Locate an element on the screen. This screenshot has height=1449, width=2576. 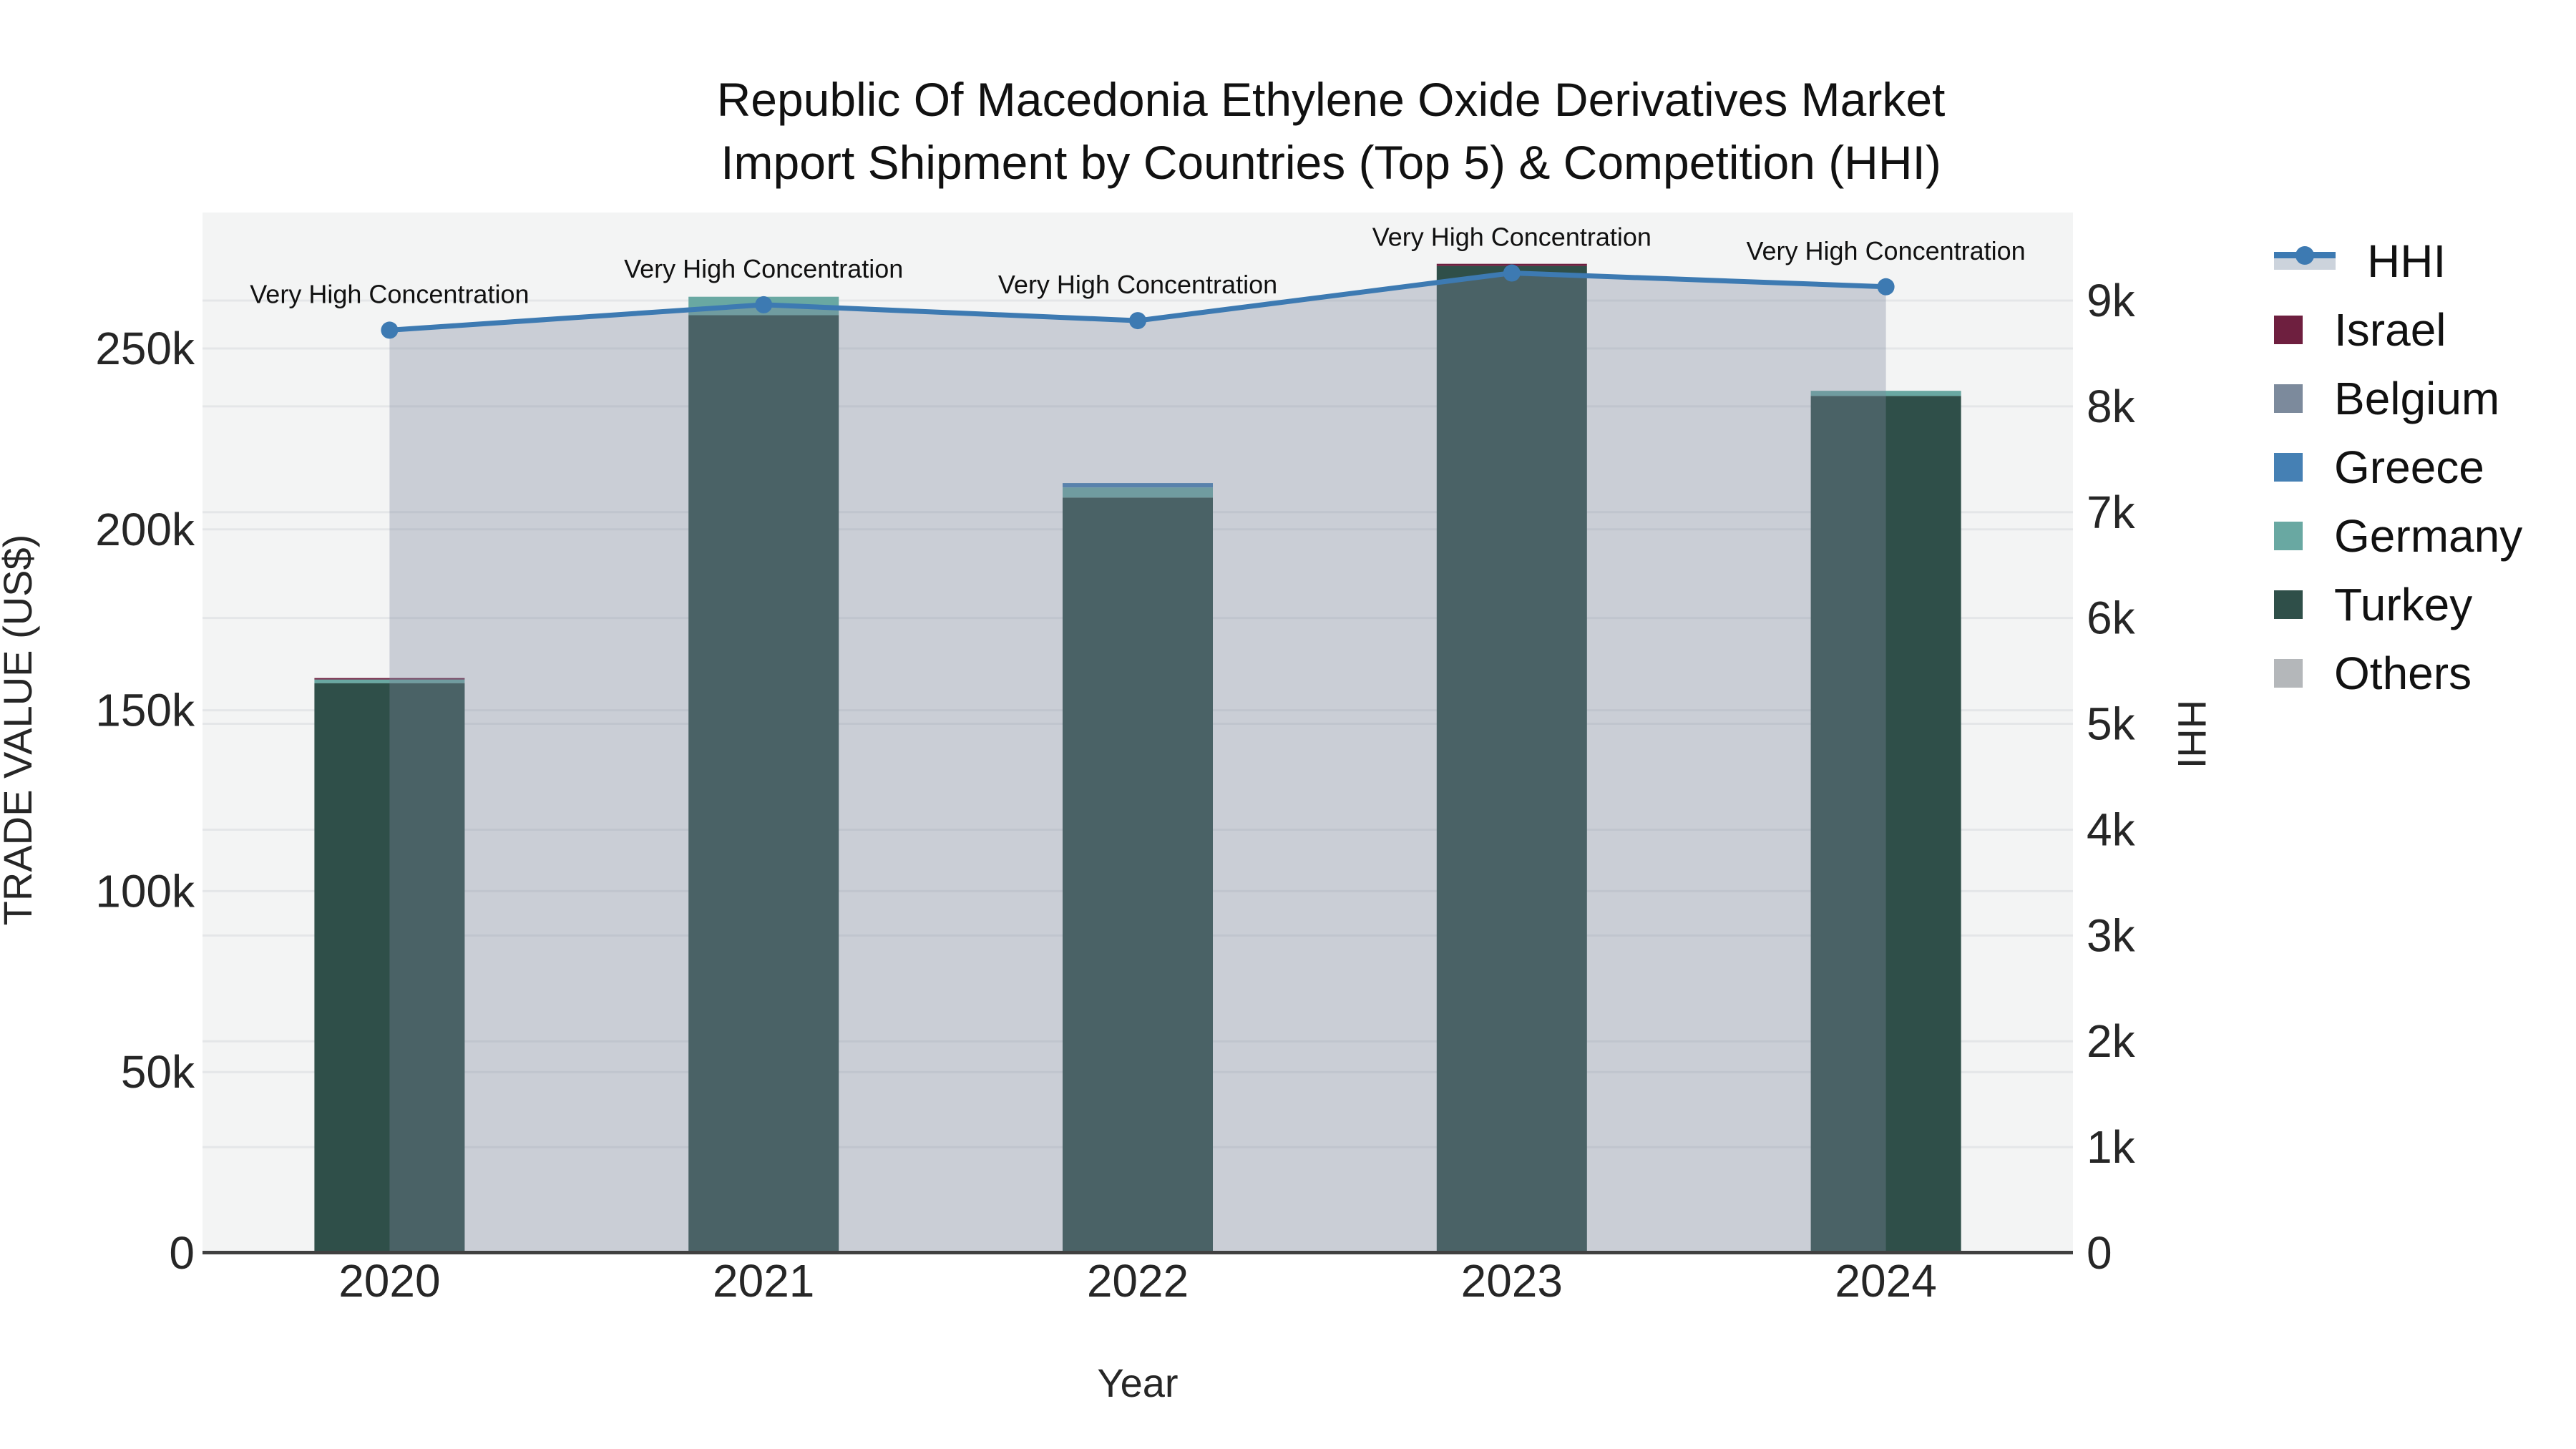
legend-label-turkey: Turkey is located at coordinates (2403, 604).